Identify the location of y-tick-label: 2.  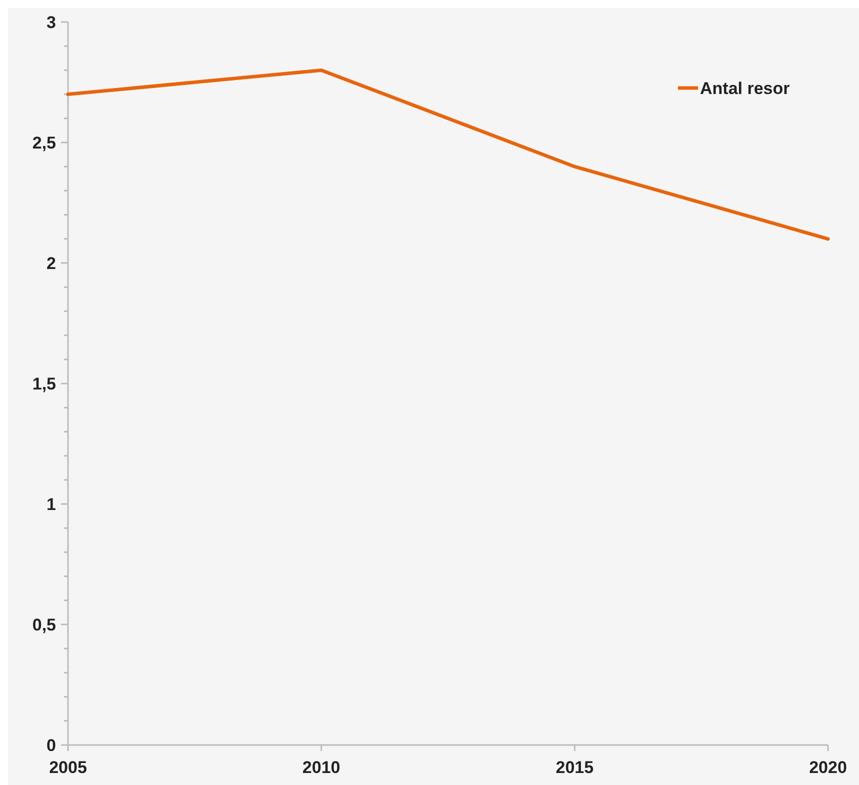
(51, 263).